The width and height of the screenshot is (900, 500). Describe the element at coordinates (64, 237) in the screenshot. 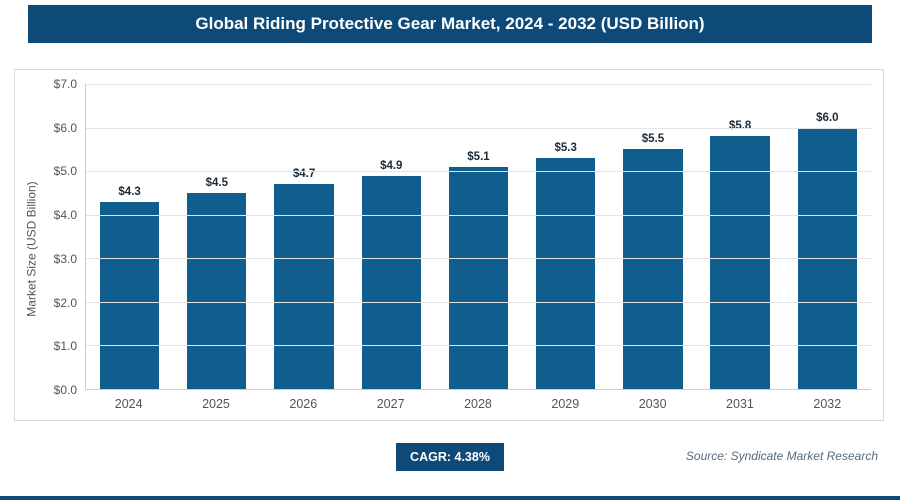

I see `y-axis-ticks: $0.0 $1.0 $2.0 $3.0 $4.0 $5.0 $6.0 $7.0` at that location.